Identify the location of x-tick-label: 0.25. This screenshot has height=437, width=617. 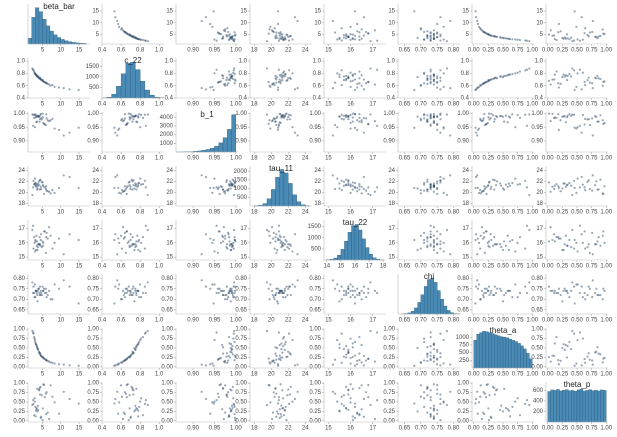
(563, 51).